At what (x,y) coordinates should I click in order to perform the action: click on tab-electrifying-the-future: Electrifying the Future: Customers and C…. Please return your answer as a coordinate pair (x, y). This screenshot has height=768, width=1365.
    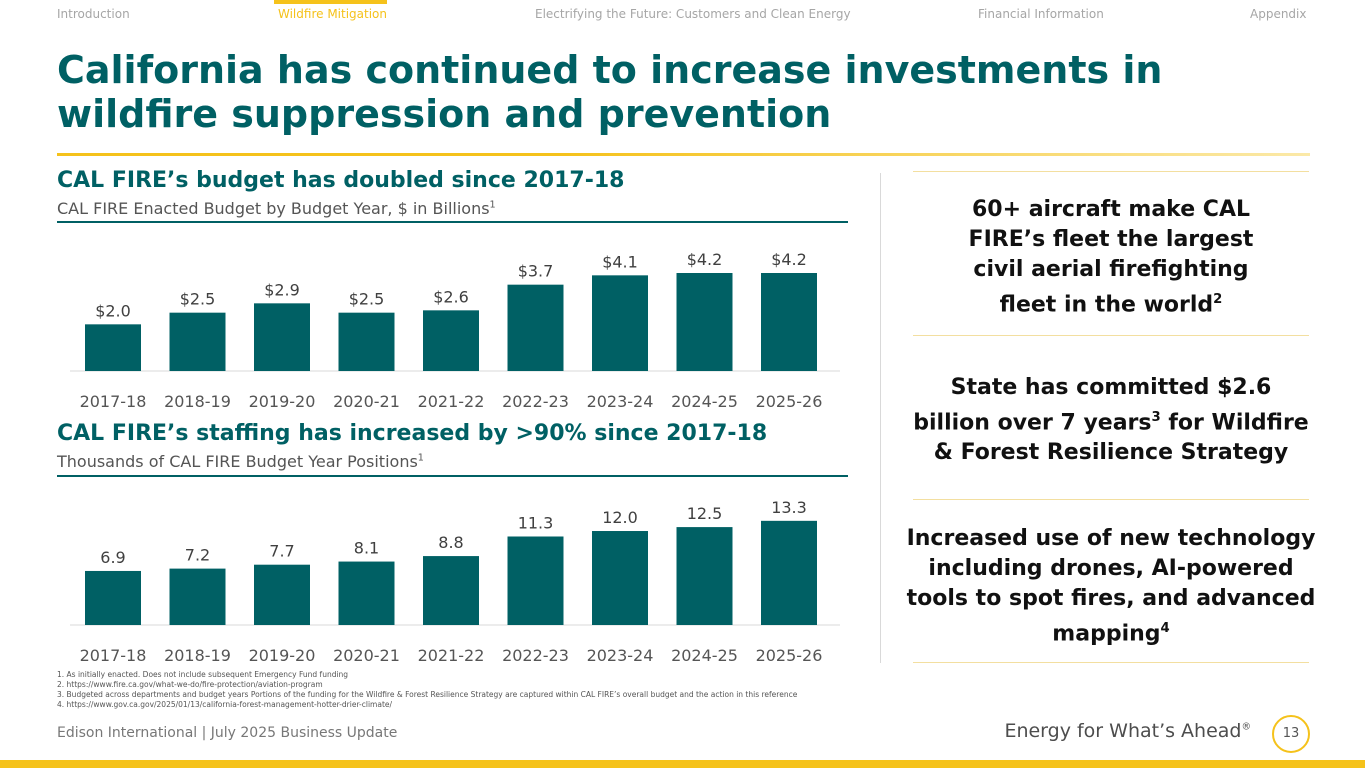
    Looking at the image, I should click on (693, 14).